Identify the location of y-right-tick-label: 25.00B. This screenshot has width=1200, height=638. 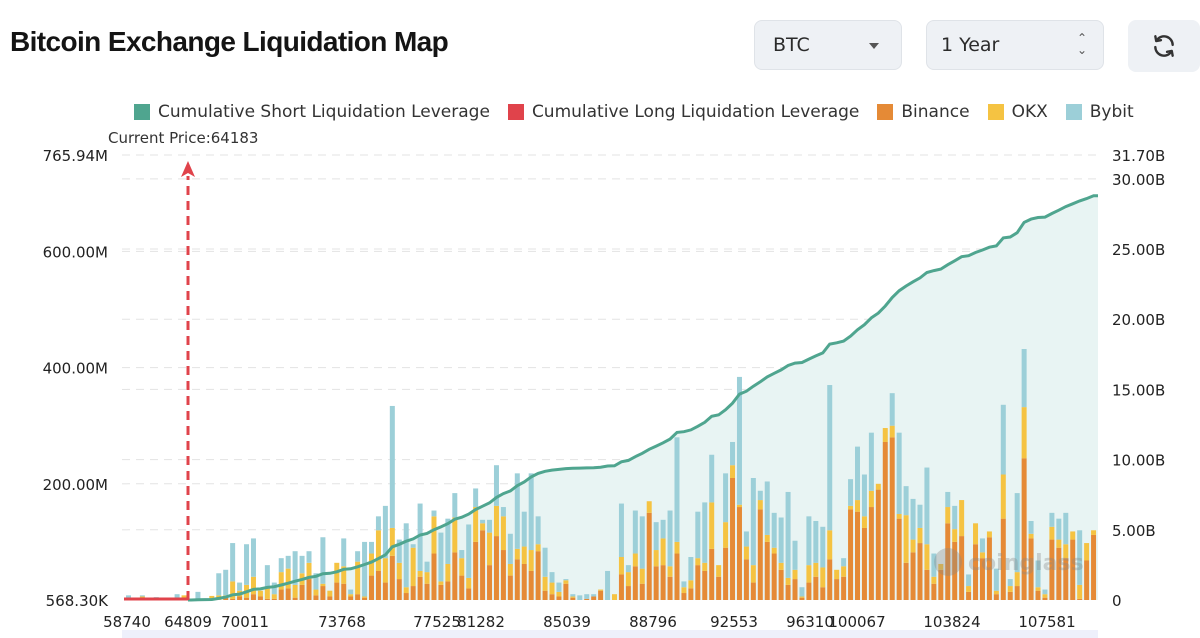
(1138, 250).